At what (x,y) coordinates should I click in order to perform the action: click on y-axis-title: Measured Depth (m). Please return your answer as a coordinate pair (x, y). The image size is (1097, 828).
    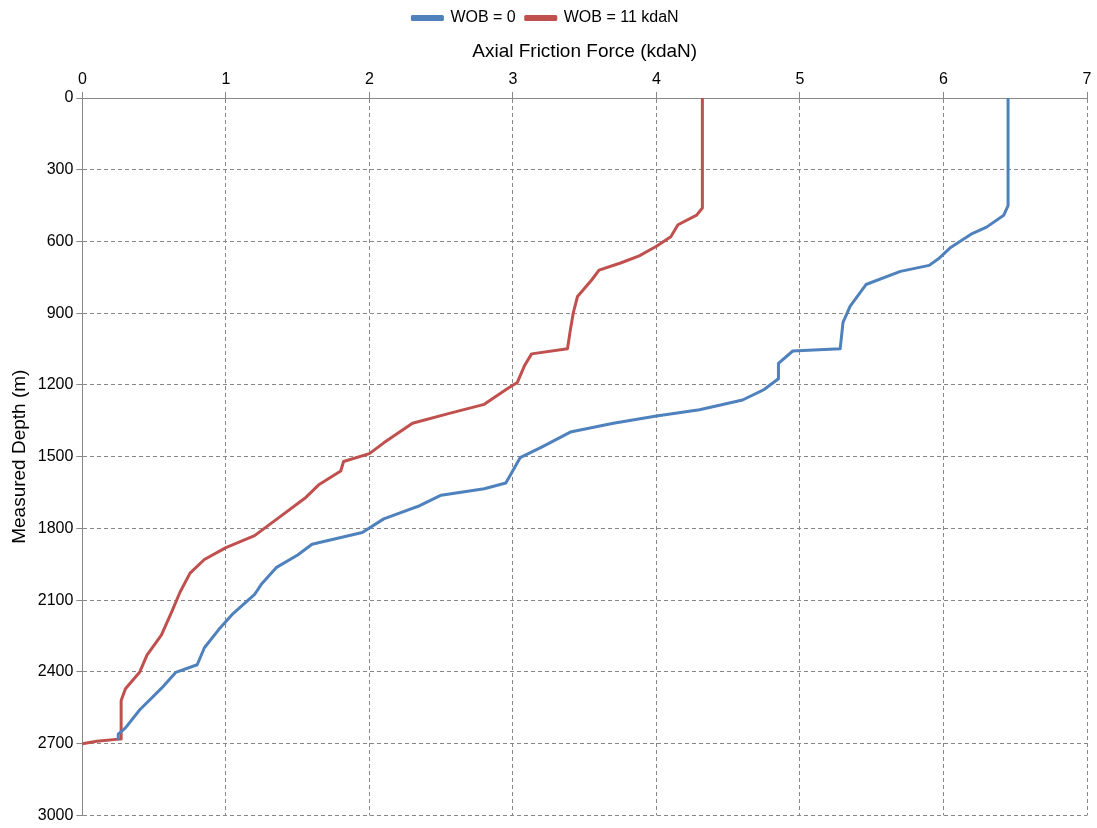
    Looking at the image, I should click on (18, 456).